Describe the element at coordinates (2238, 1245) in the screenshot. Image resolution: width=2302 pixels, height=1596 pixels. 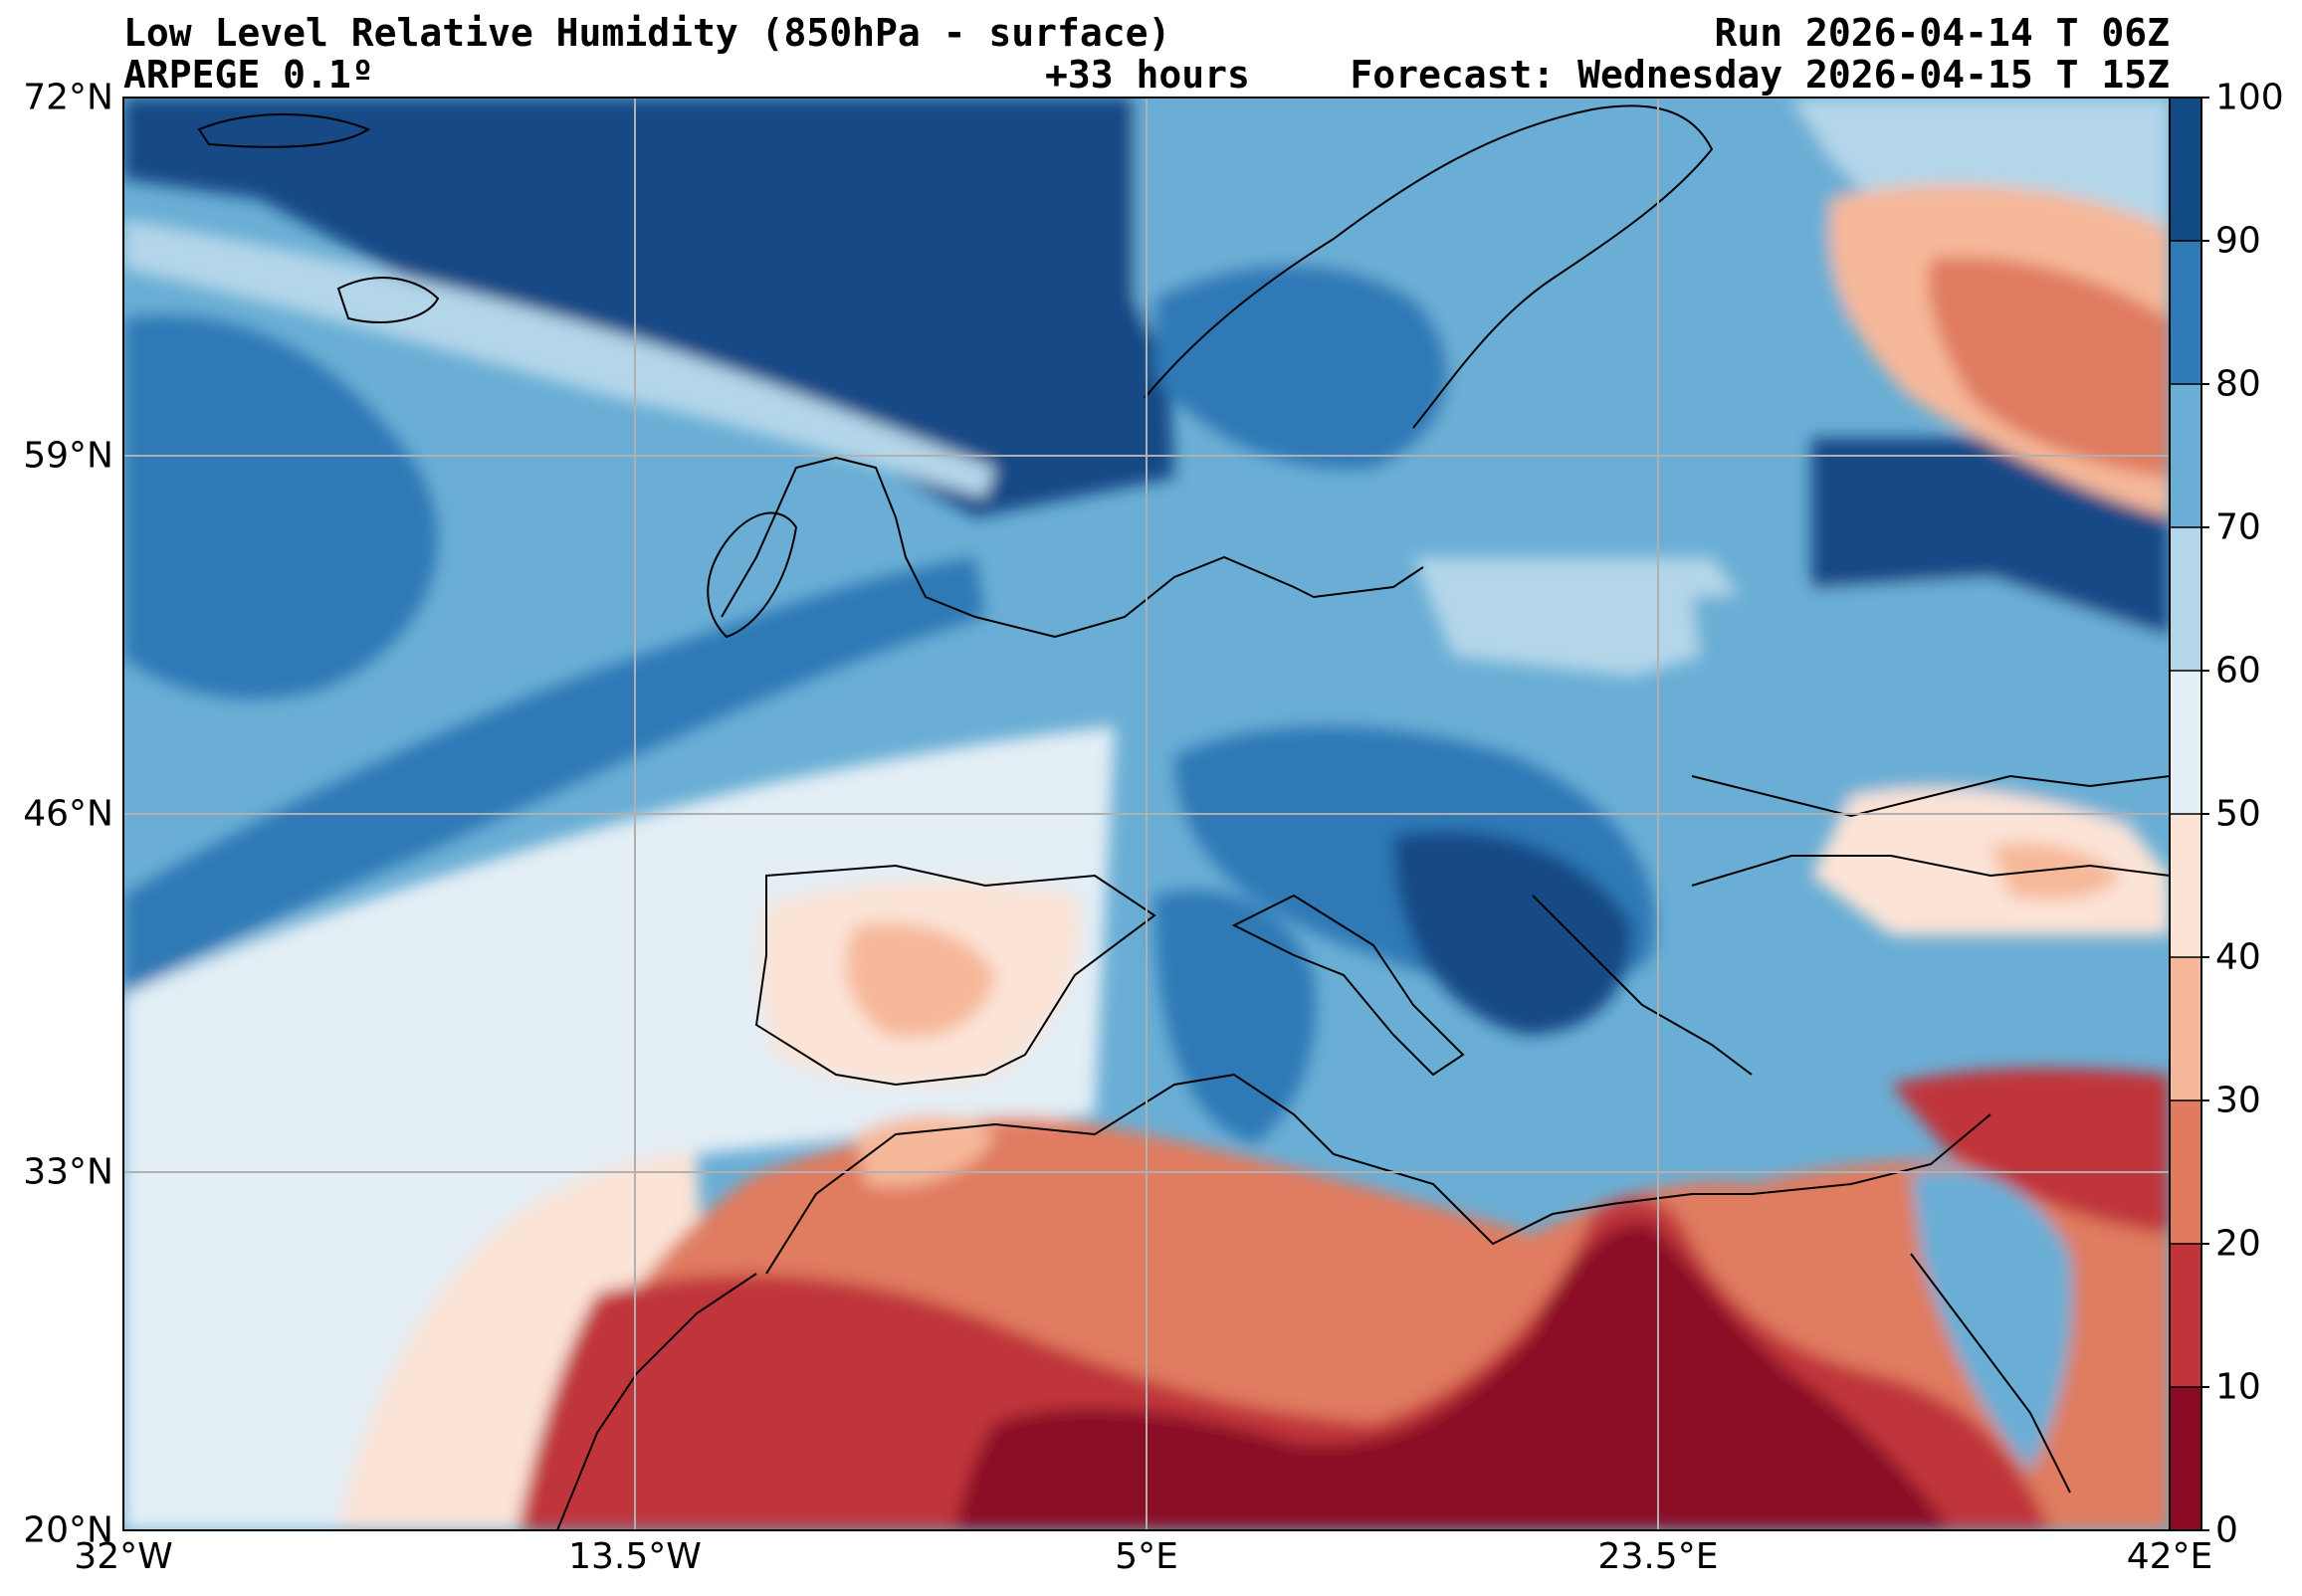
I see `colorbar-label: 20` at that location.